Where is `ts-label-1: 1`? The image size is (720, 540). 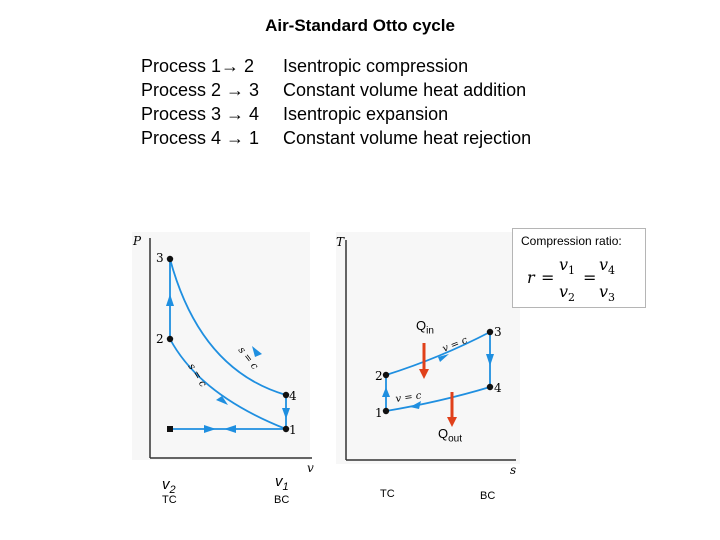
ts-label-1: 1 is located at coordinates (379, 413).